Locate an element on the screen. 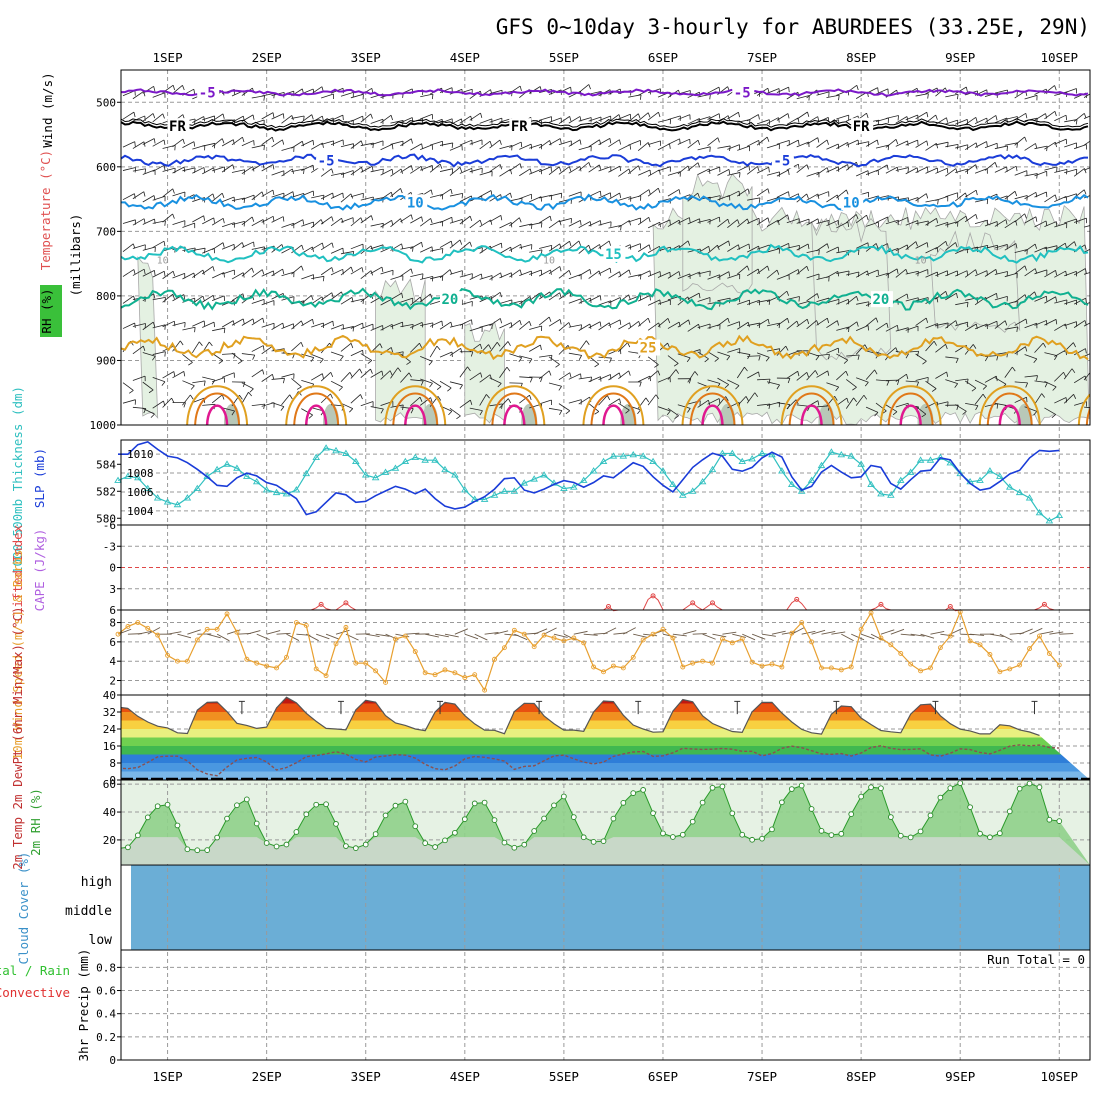 The height and width of the screenshot is (1100, 1100). cloud-level-label: high is located at coordinates (96, 882).